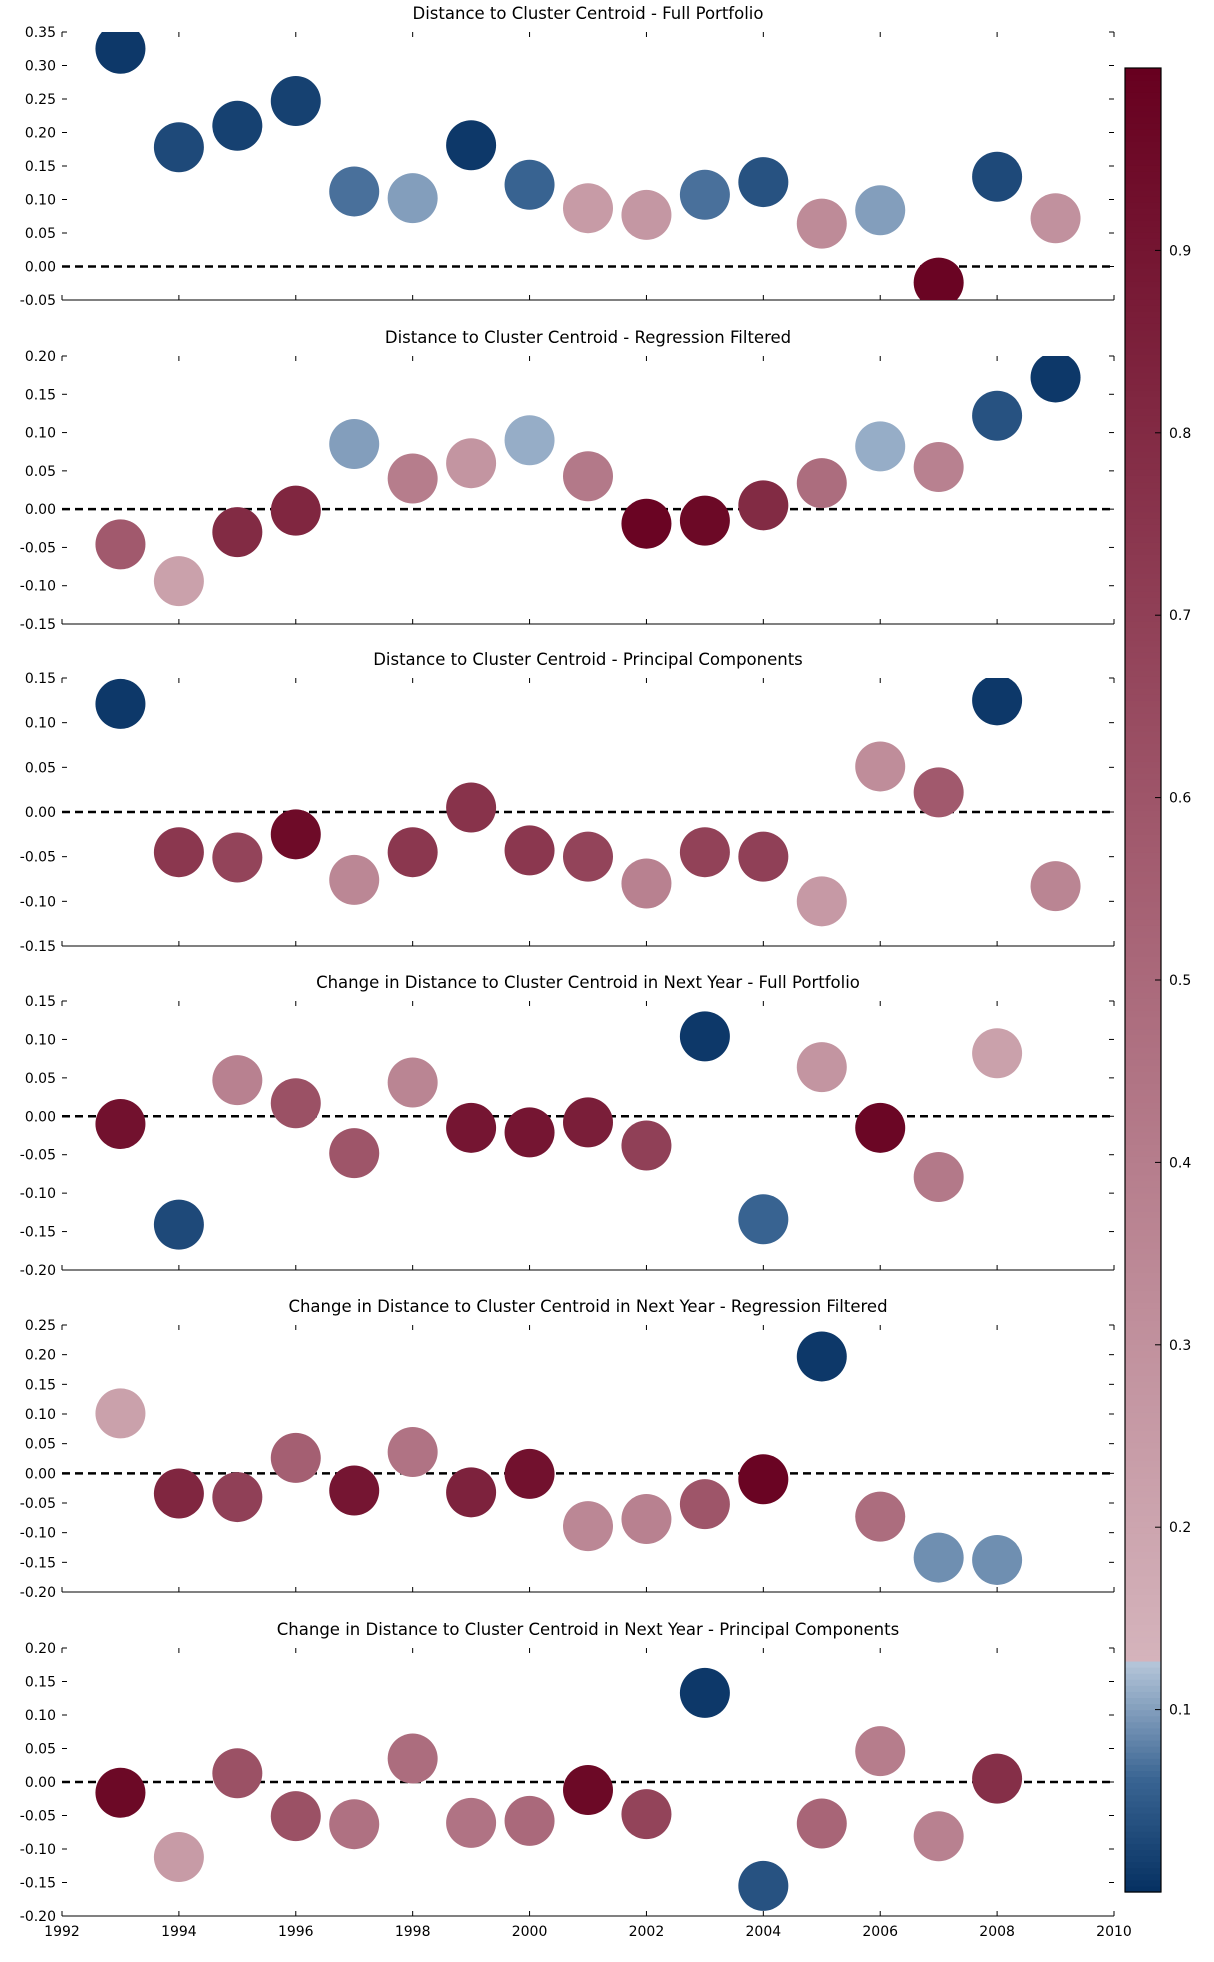 The image size is (1214, 1962). What do you see at coordinates (40, 1117) in the screenshot?
I see `y-tick-label: 0.00` at bounding box center [40, 1117].